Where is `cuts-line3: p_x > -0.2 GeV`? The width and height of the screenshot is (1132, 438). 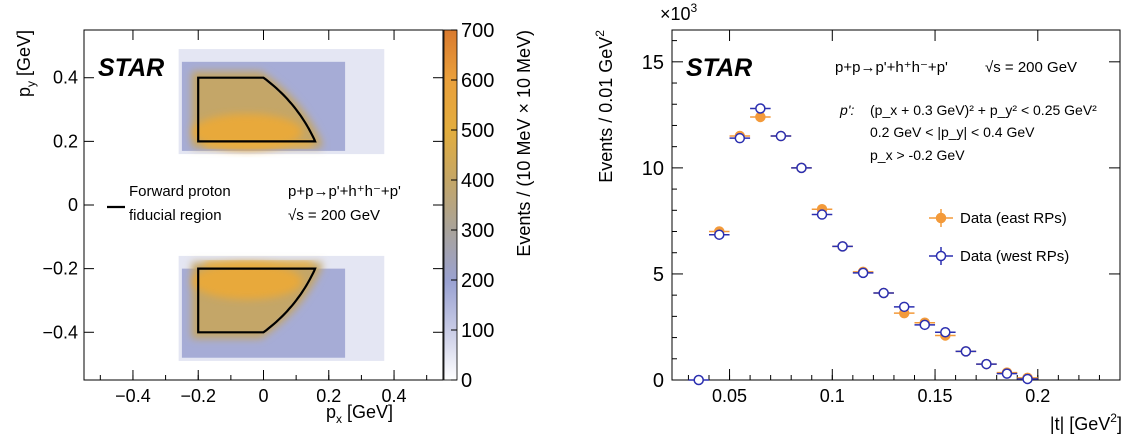 cuts-line3: p_x > -0.2 GeV is located at coordinates (917, 155).